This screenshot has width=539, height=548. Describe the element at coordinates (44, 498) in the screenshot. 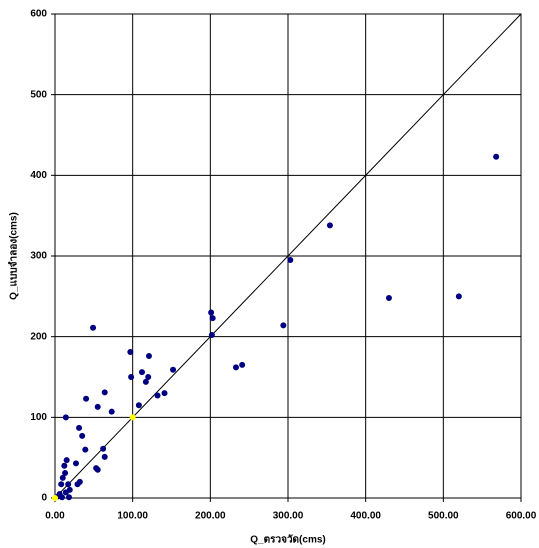

I see `y-tick-label: 0` at that location.